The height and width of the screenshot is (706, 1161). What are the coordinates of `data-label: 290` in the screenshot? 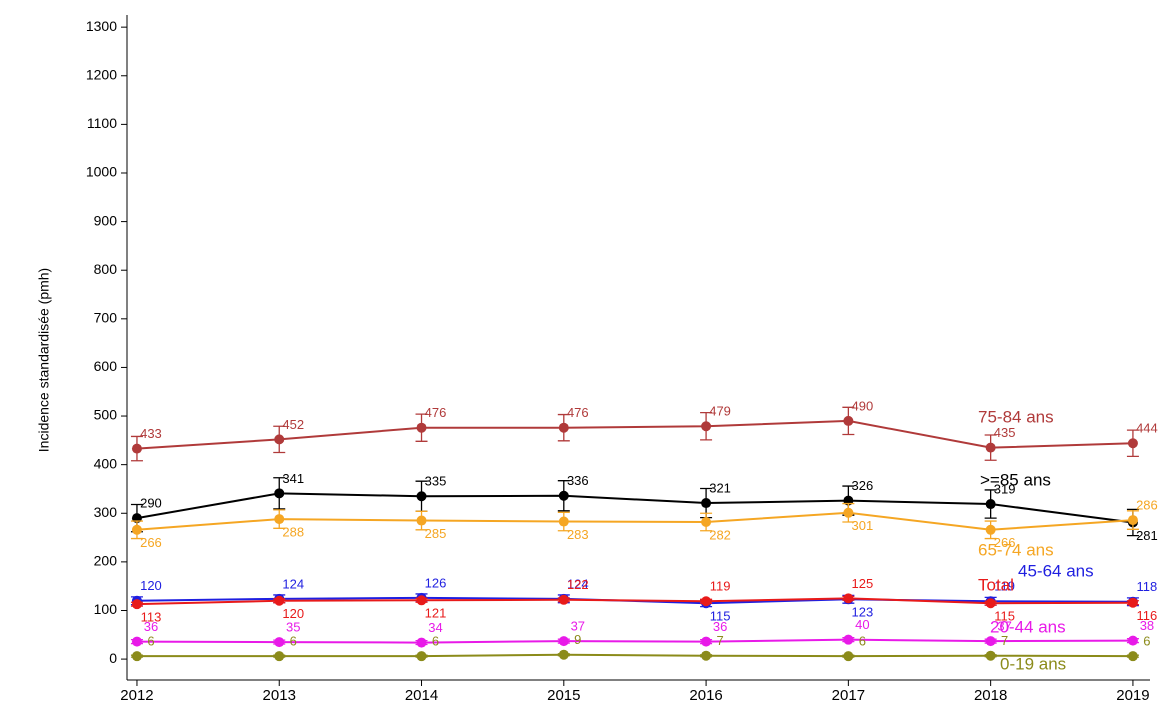 It's located at (151, 503).